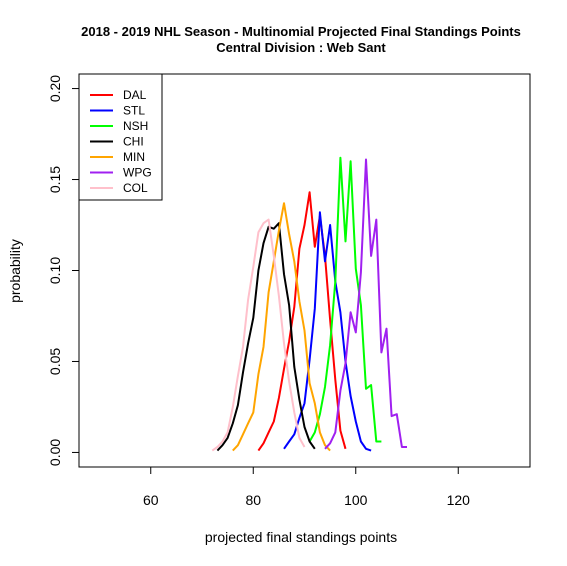  I want to click on y-axis-label: probability, so click(15, 271).